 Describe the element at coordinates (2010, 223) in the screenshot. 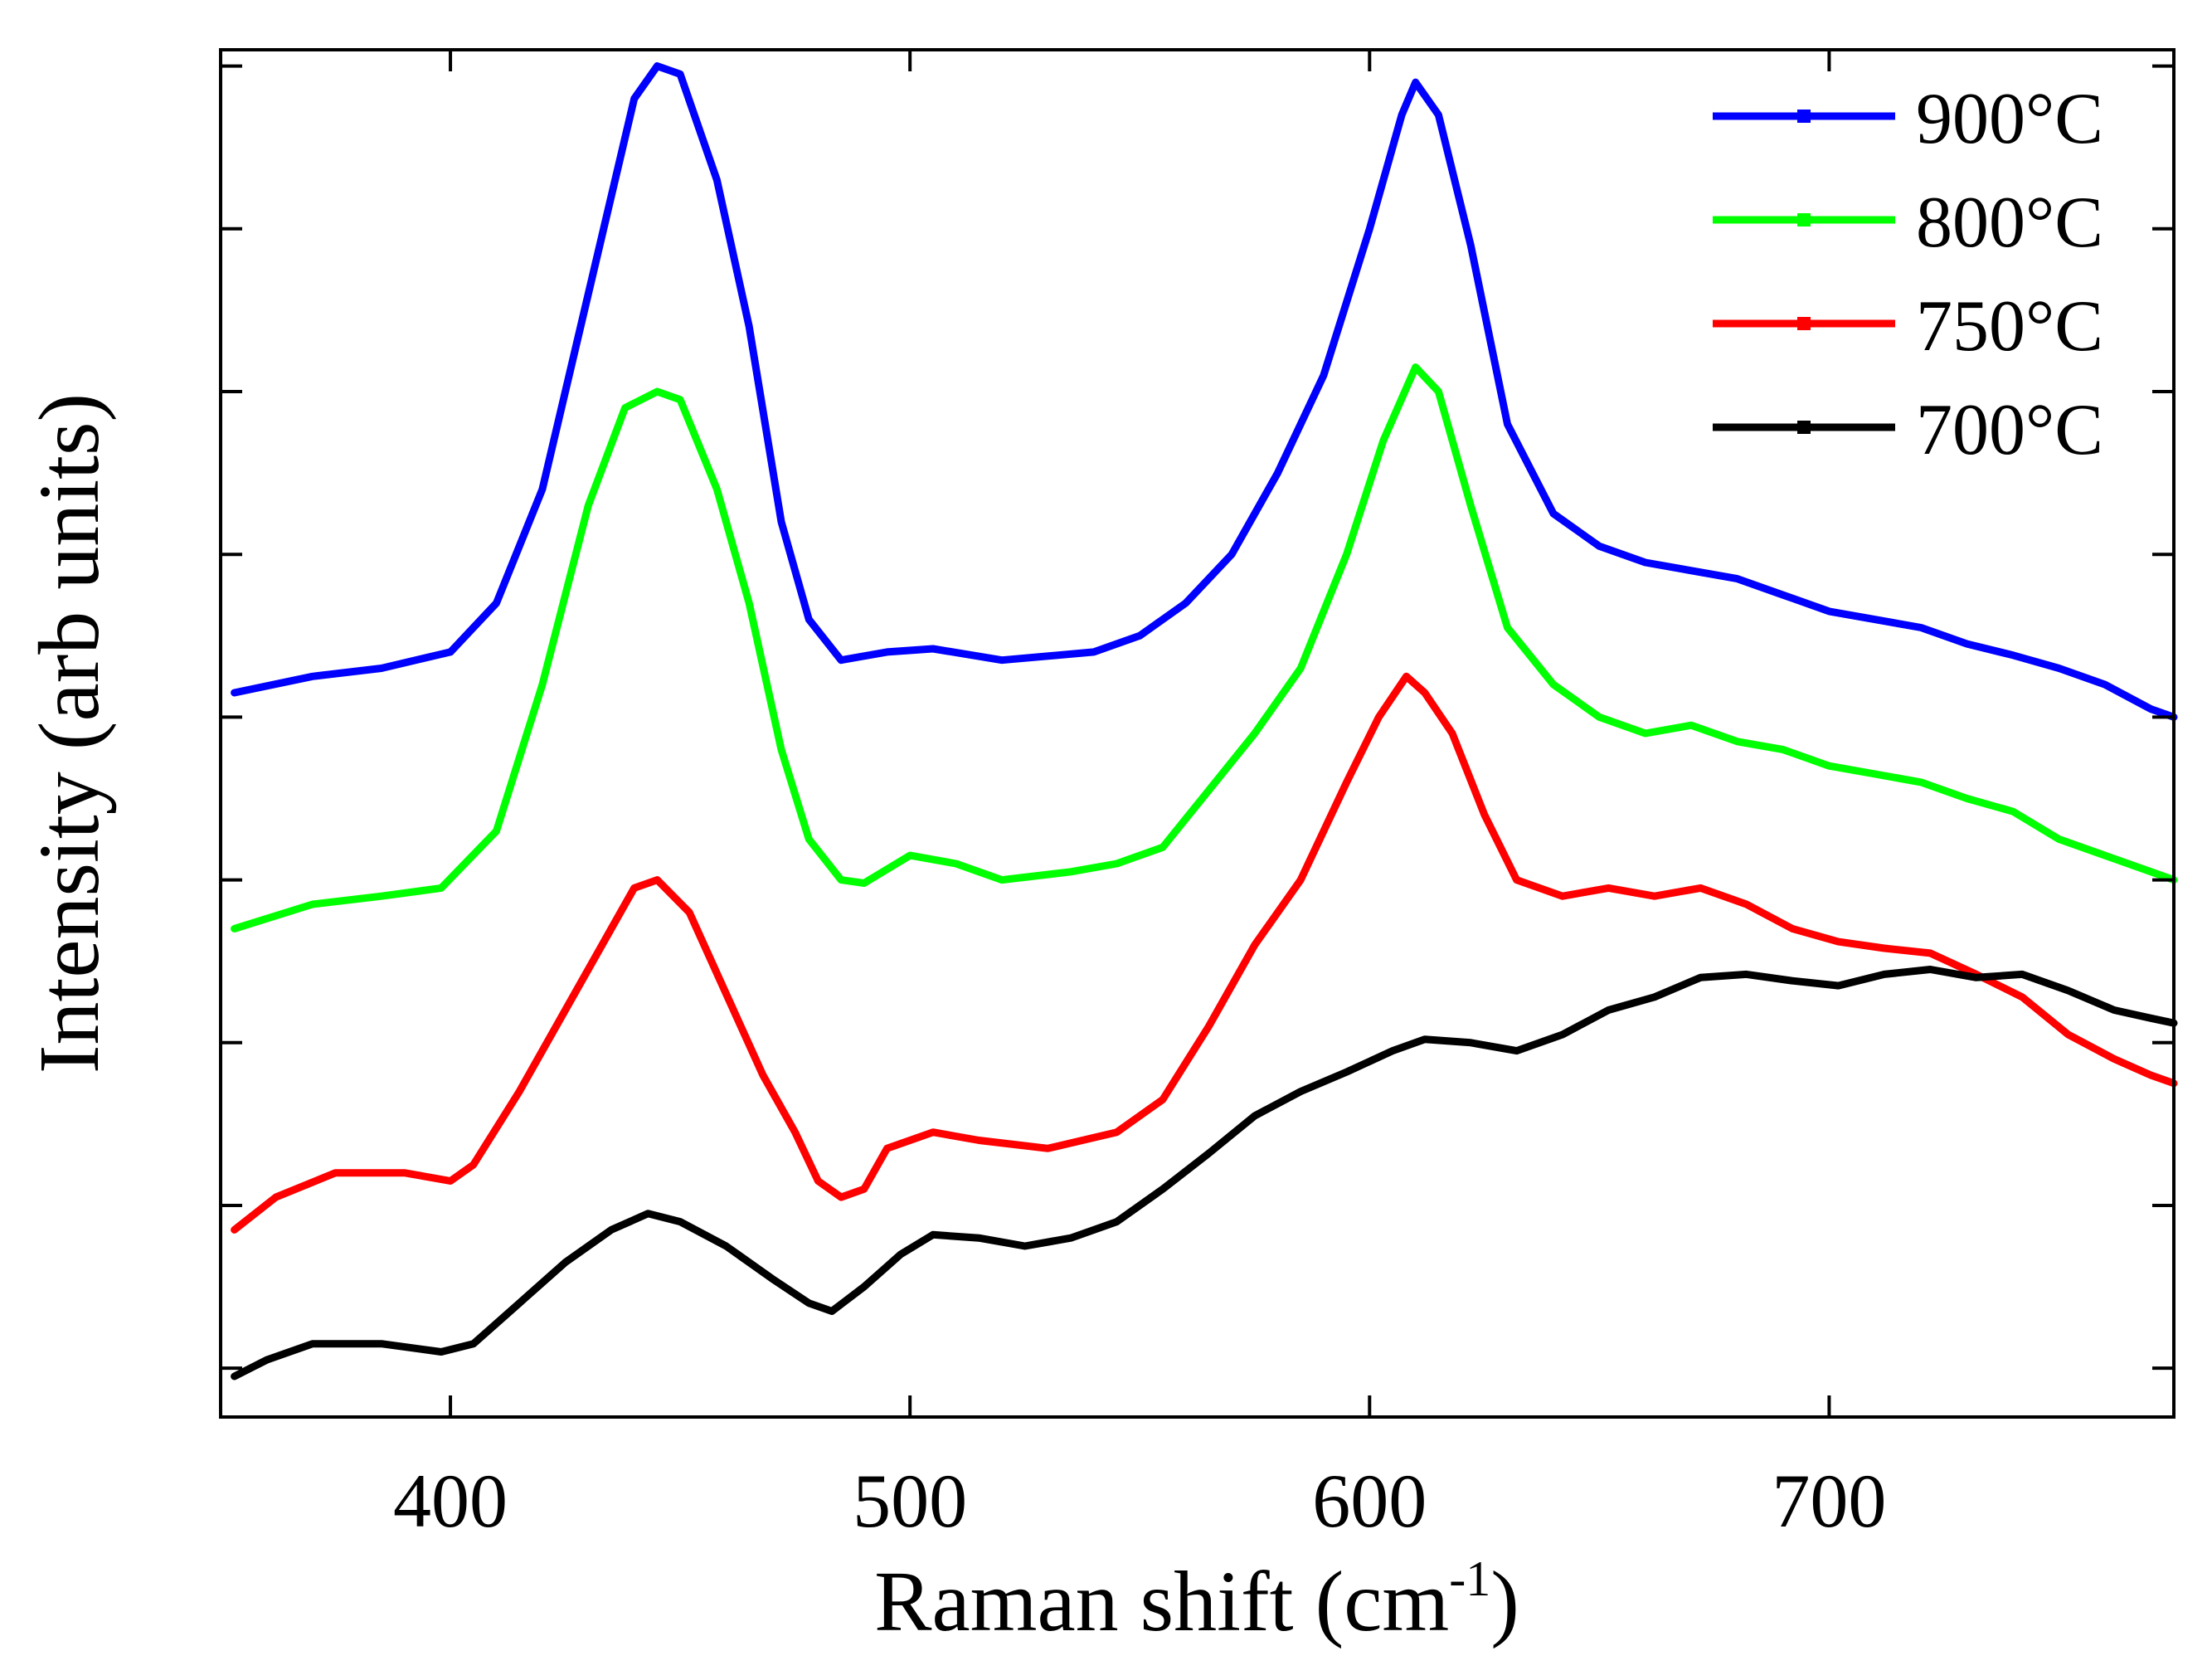

I see `legend-label-2: 800°C` at that location.